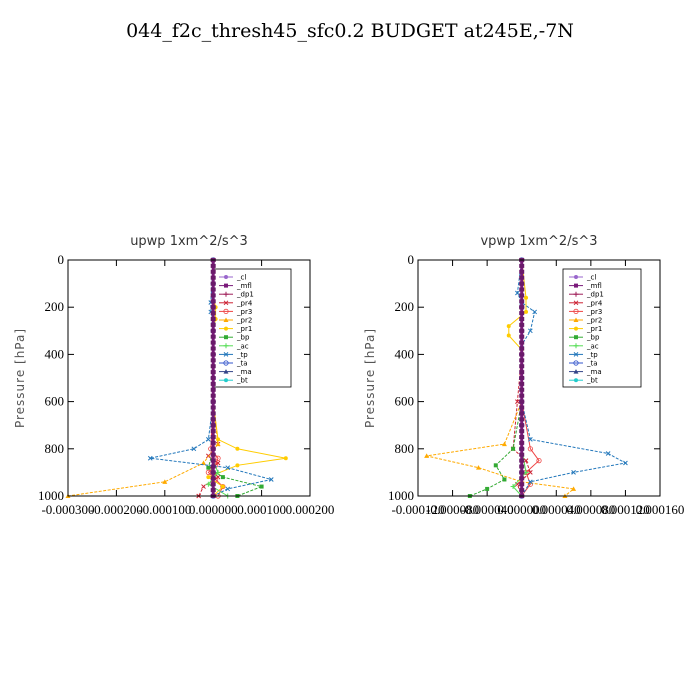 This screenshot has width=700, height=700. I want to click on x-tick-label: 0.000120, so click(625, 509).